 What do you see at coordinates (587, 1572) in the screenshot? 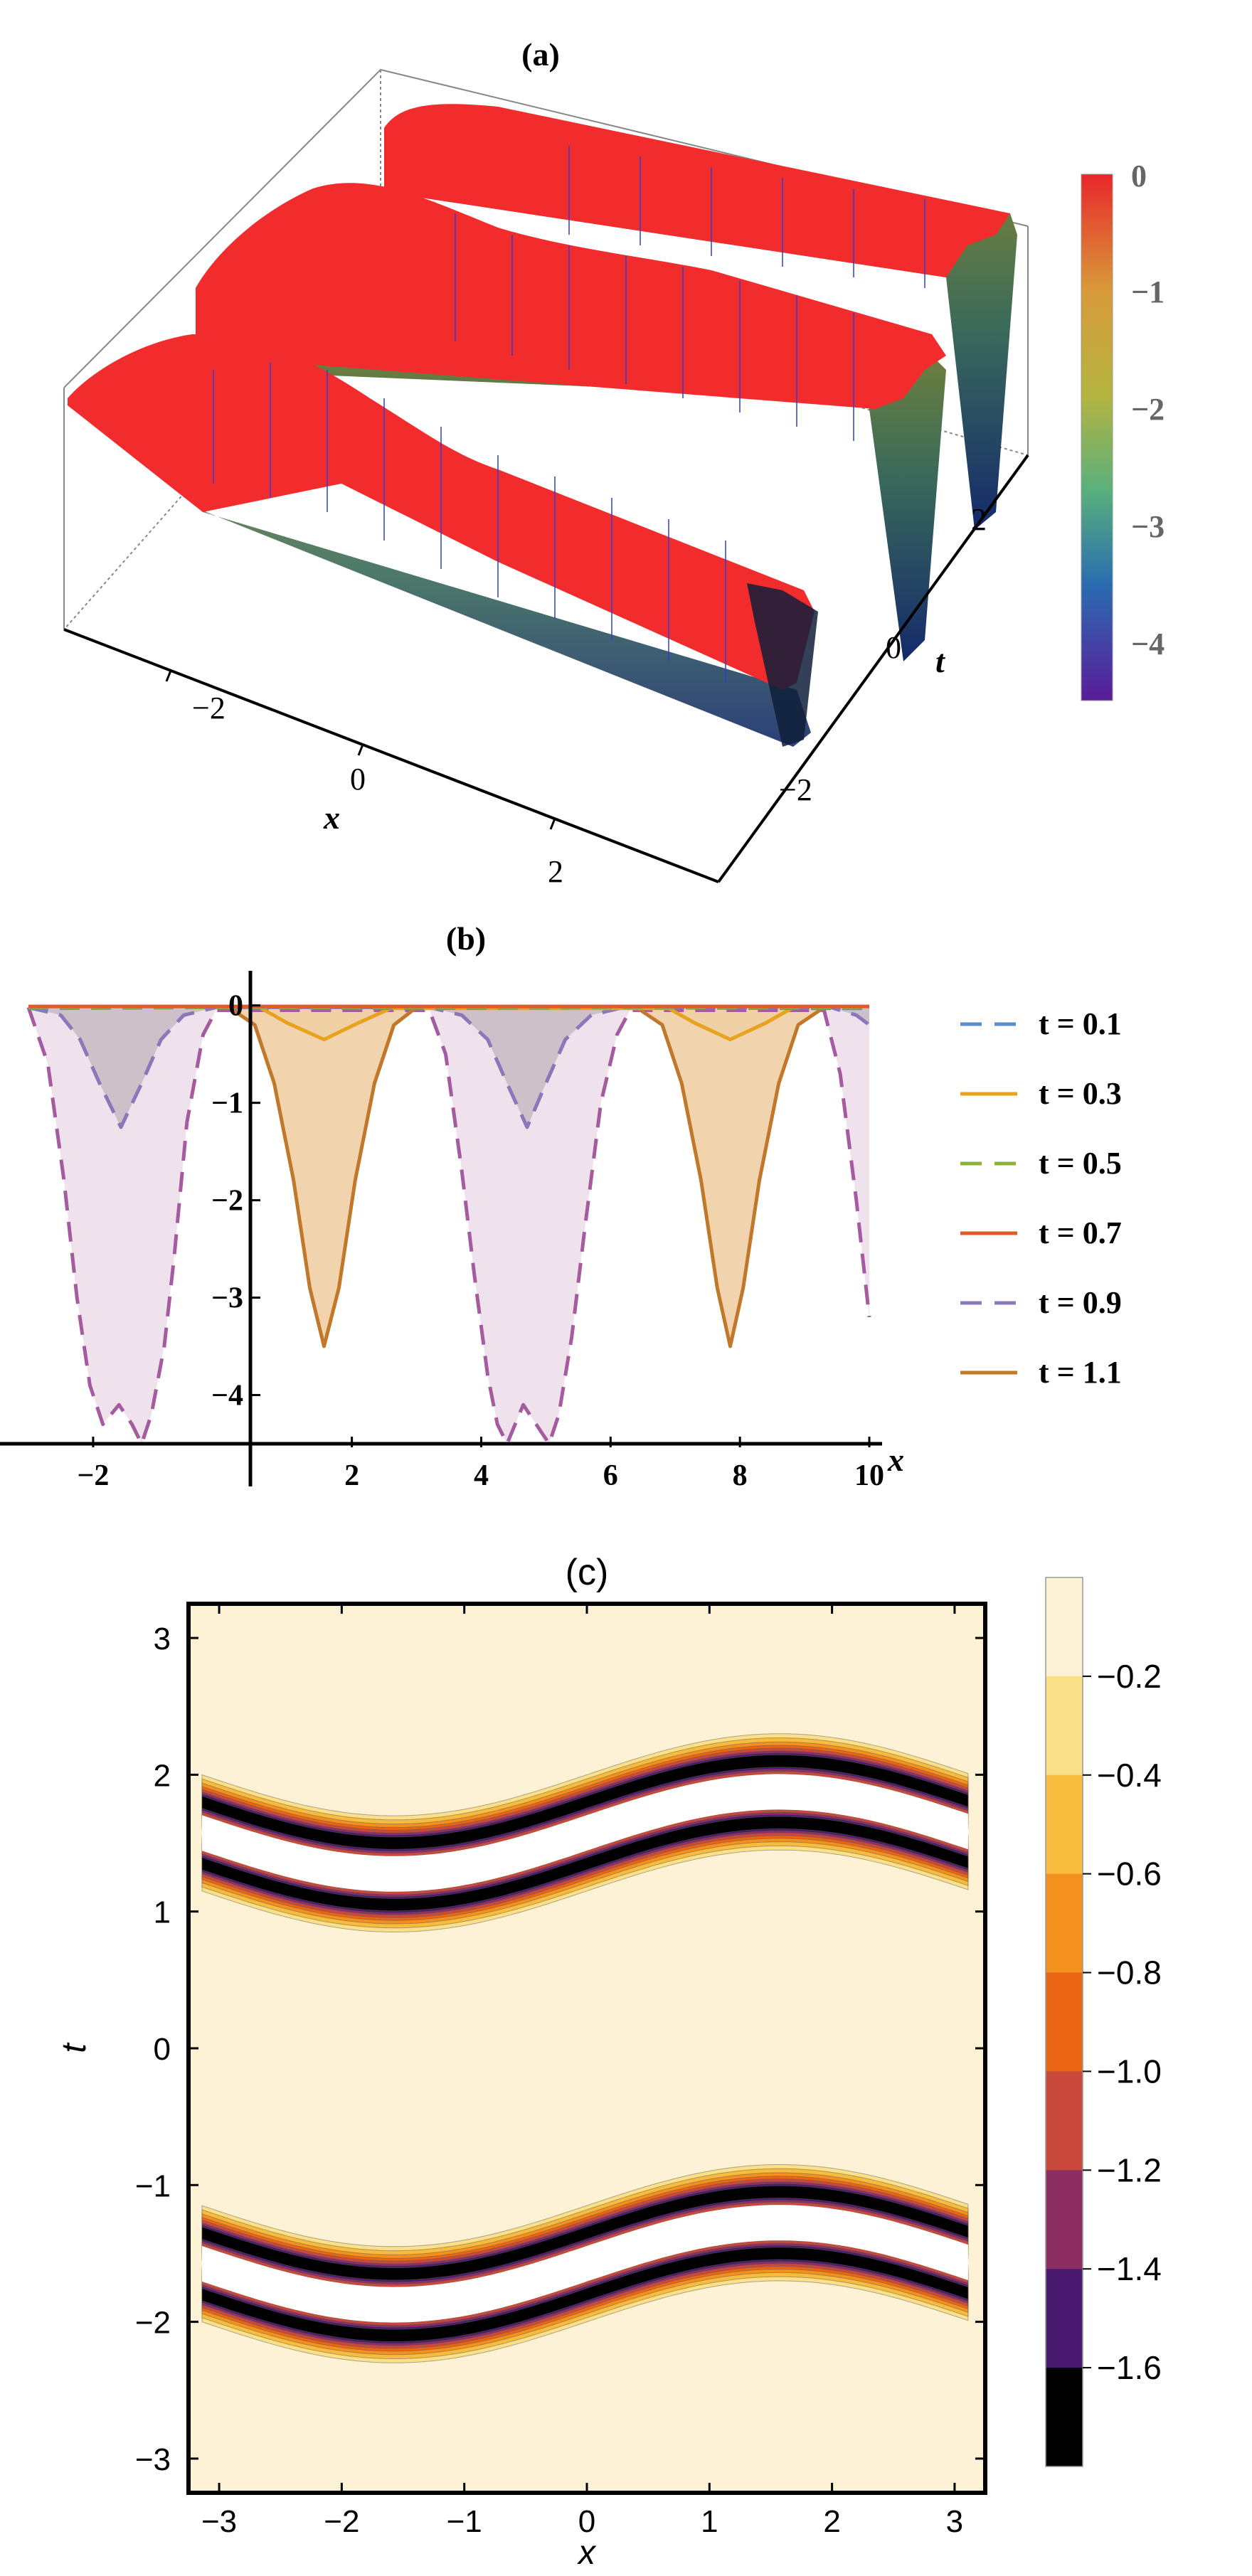
I see `panel-c-label: (c)` at bounding box center [587, 1572].